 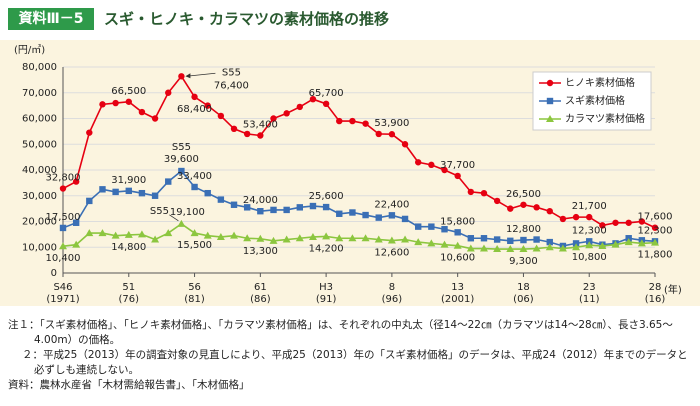 What do you see at coordinates (457, 258) in the screenshot?
I see `data-label: 10,600` at bounding box center [457, 258].